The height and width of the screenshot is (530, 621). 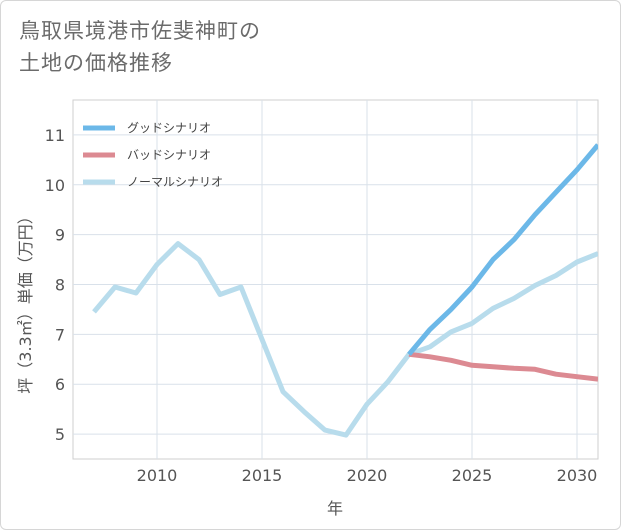 I want to click on x-tick-label: 2025, so click(x=472, y=475).